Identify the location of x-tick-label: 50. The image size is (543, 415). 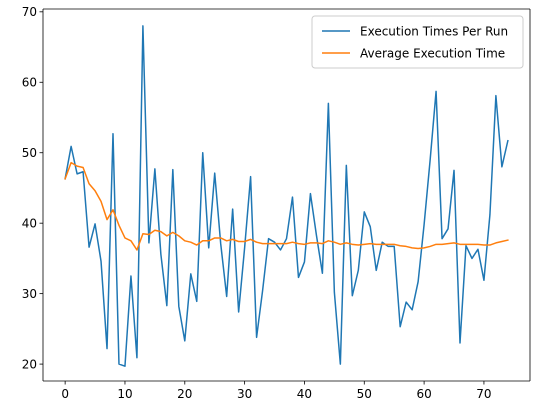
(364, 394).